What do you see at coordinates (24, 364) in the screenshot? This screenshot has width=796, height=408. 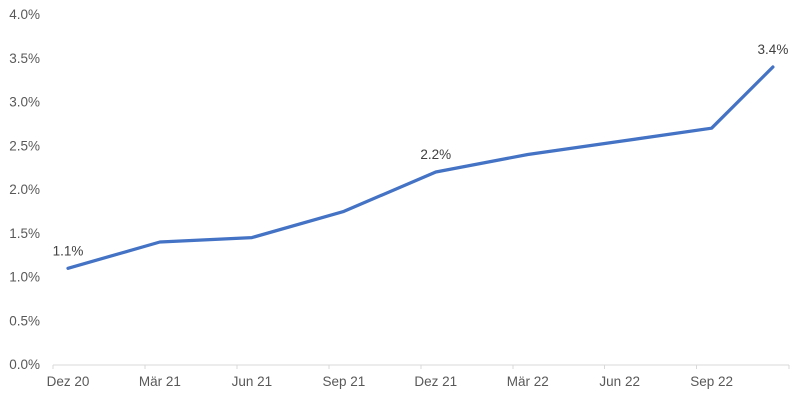 I see `y-axis-tick-label: 0.0%` at bounding box center [24, 364].